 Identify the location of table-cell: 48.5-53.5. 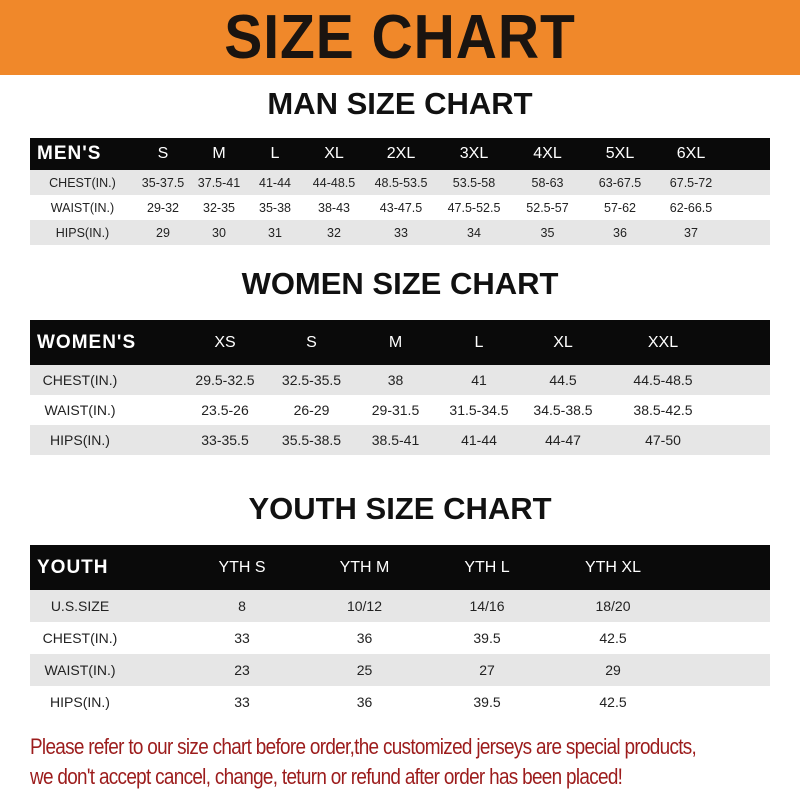
(401, 182).